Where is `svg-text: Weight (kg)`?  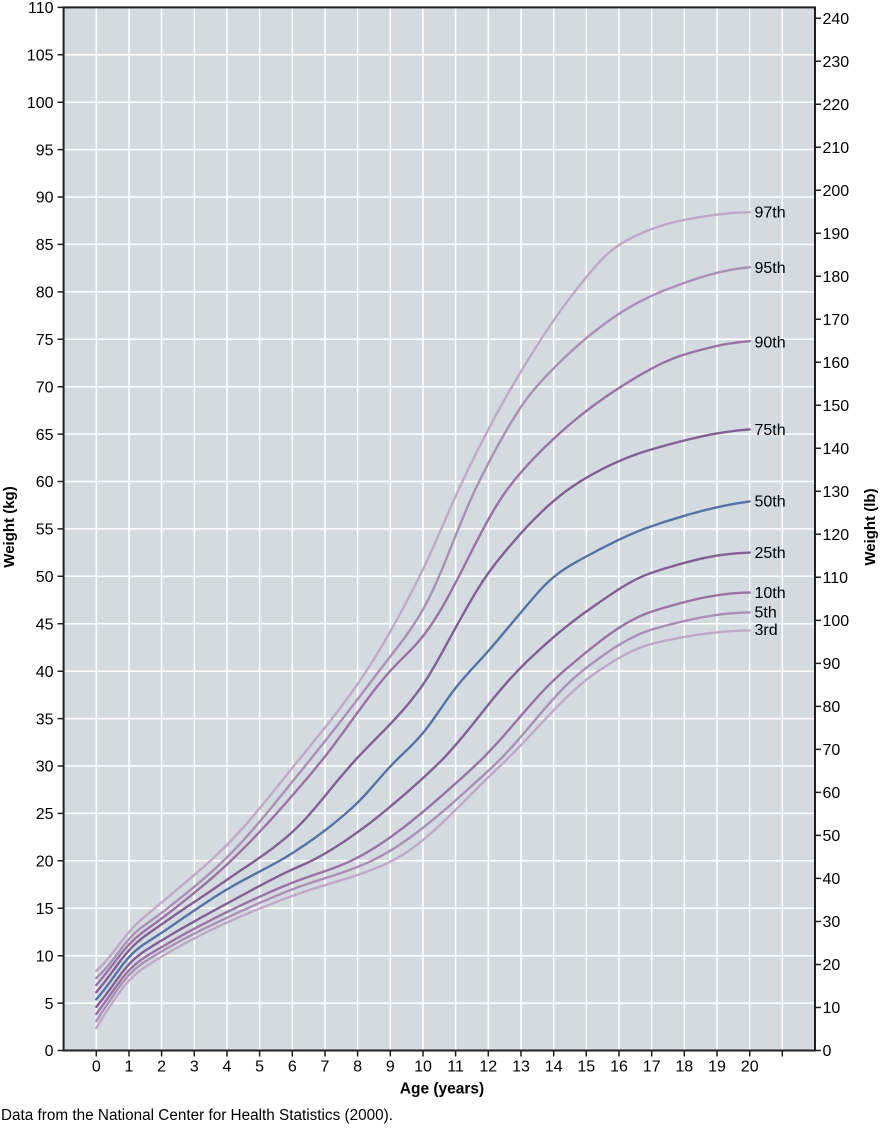
svg-text: Weight (kg) is located at coordinates (9, 526).